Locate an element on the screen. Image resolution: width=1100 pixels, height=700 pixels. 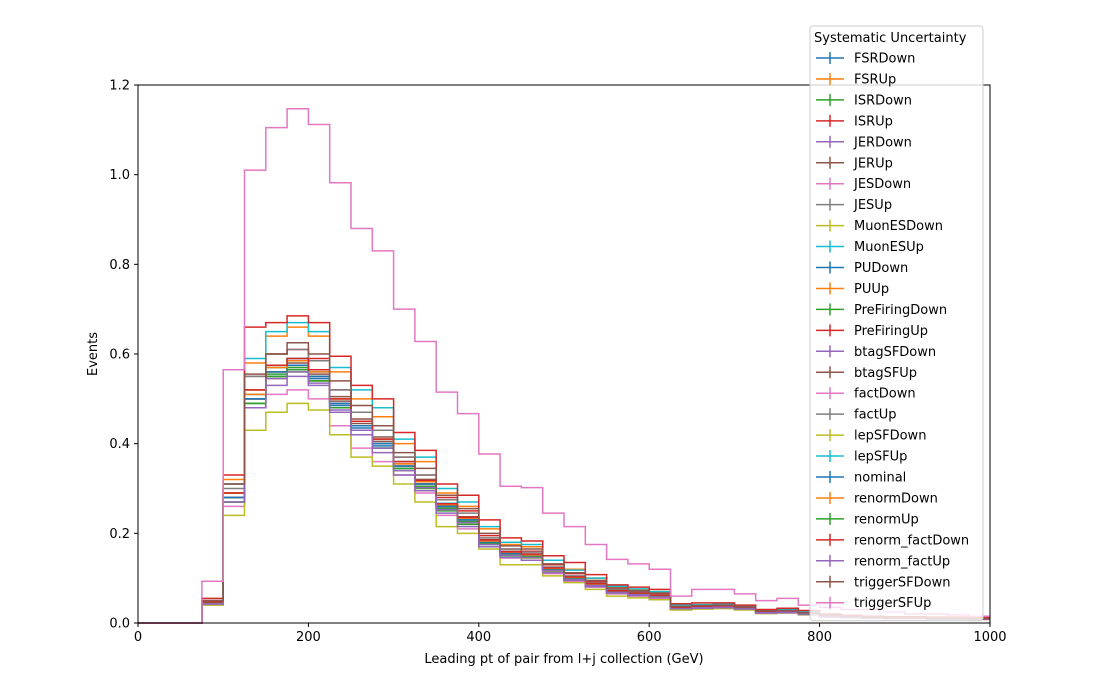
legend-label: PreFiringDown is located at coordinates (900, 310).